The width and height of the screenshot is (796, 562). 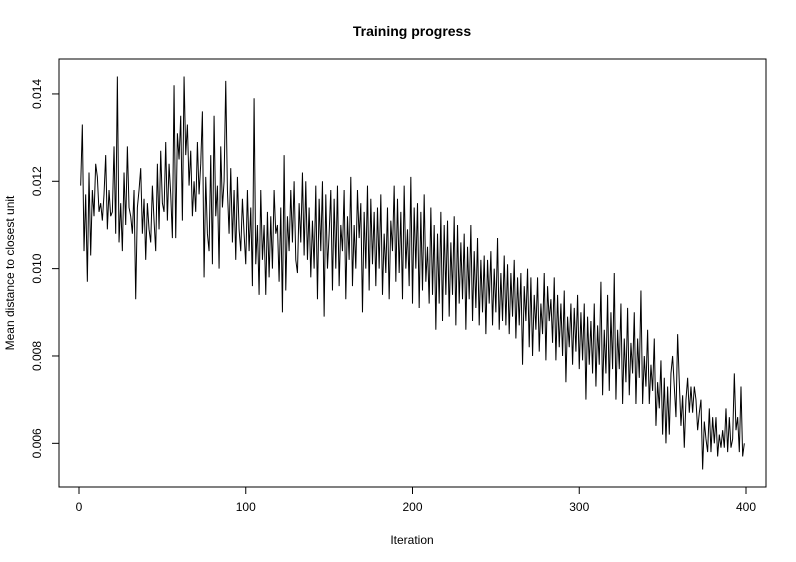 I want to click on y-tick-label: 0.008, so click(x=37, y=356).